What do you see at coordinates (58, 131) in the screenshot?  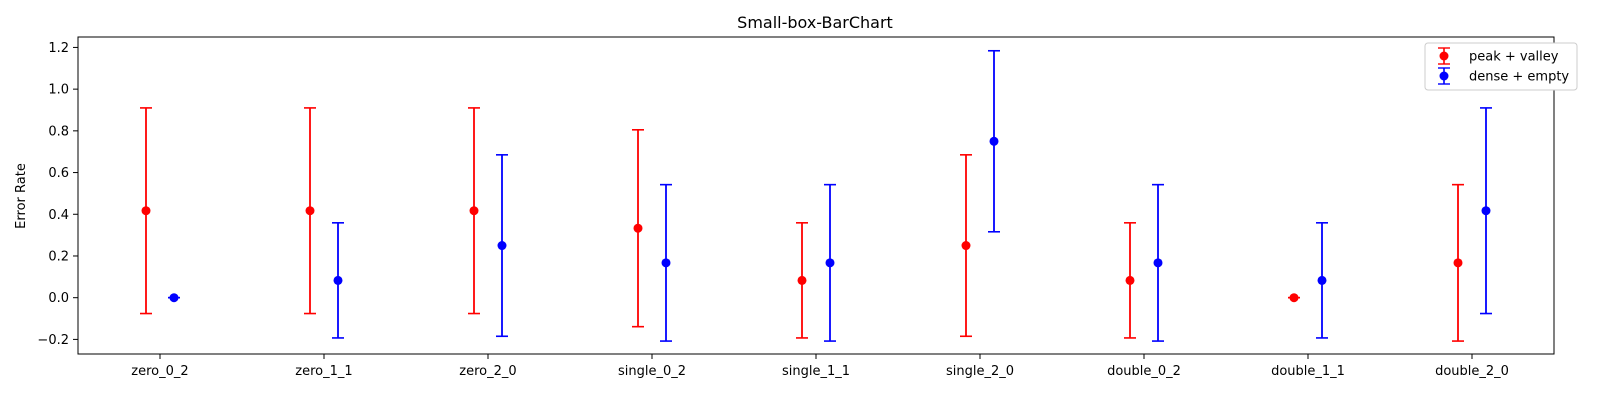 I see `y-tick-label: 0.8` at bounding box center [58, 131].